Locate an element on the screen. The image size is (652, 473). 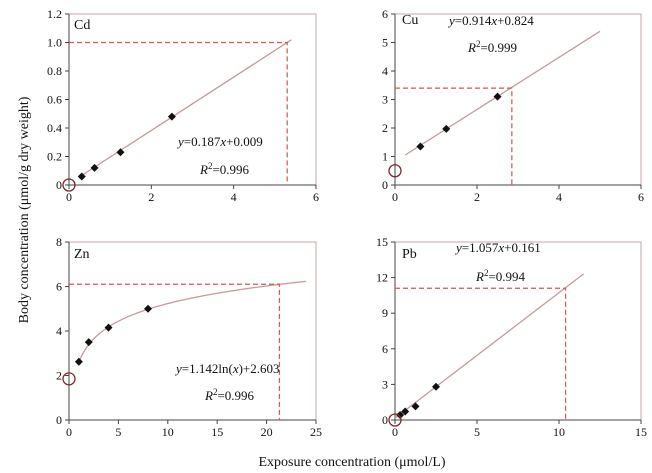
y-tick-label: 0.8 is located at coordinates (54, 71).